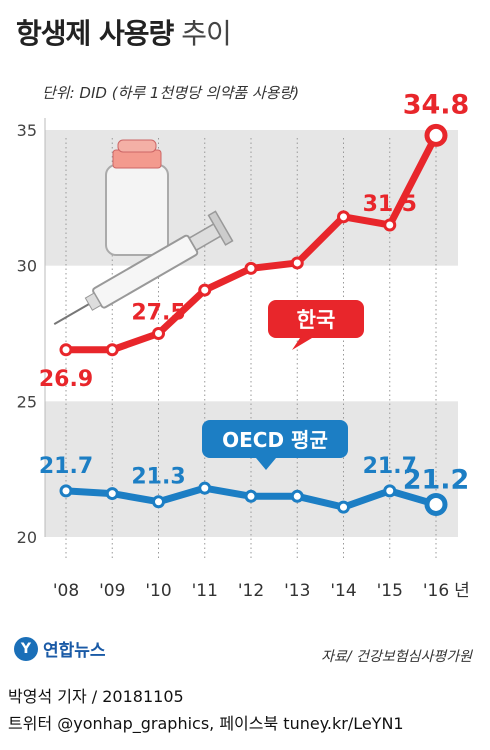  Describe the element at coordinates (251, 591) in the screenshot. I see `x-tick-label: '12` at that location.